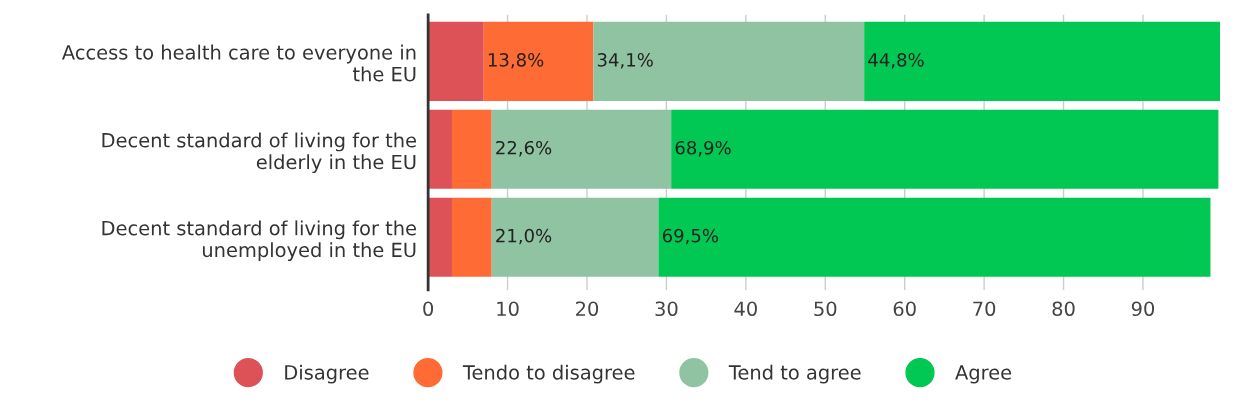 This screenshot has width=1241, height=401. Describe the element at coordinates (794, 374) in the screenshot. I see `legend-label: Tend to agree` at that location.